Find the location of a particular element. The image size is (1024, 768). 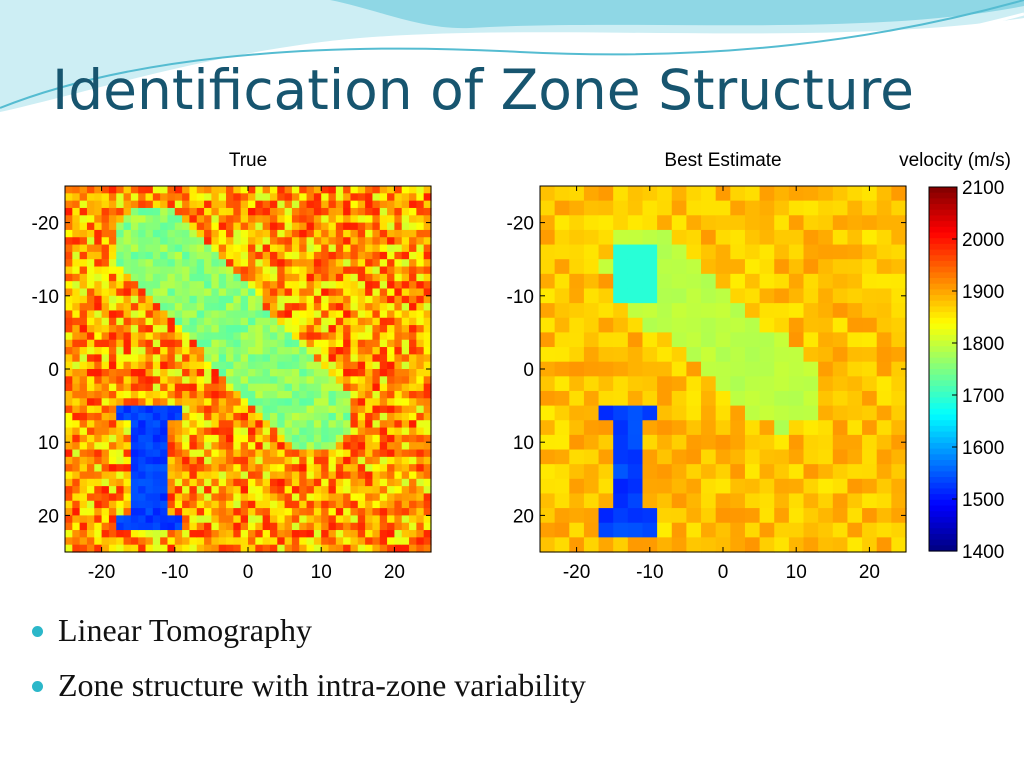

colorbar-segment is located at coordinates (943, 286).